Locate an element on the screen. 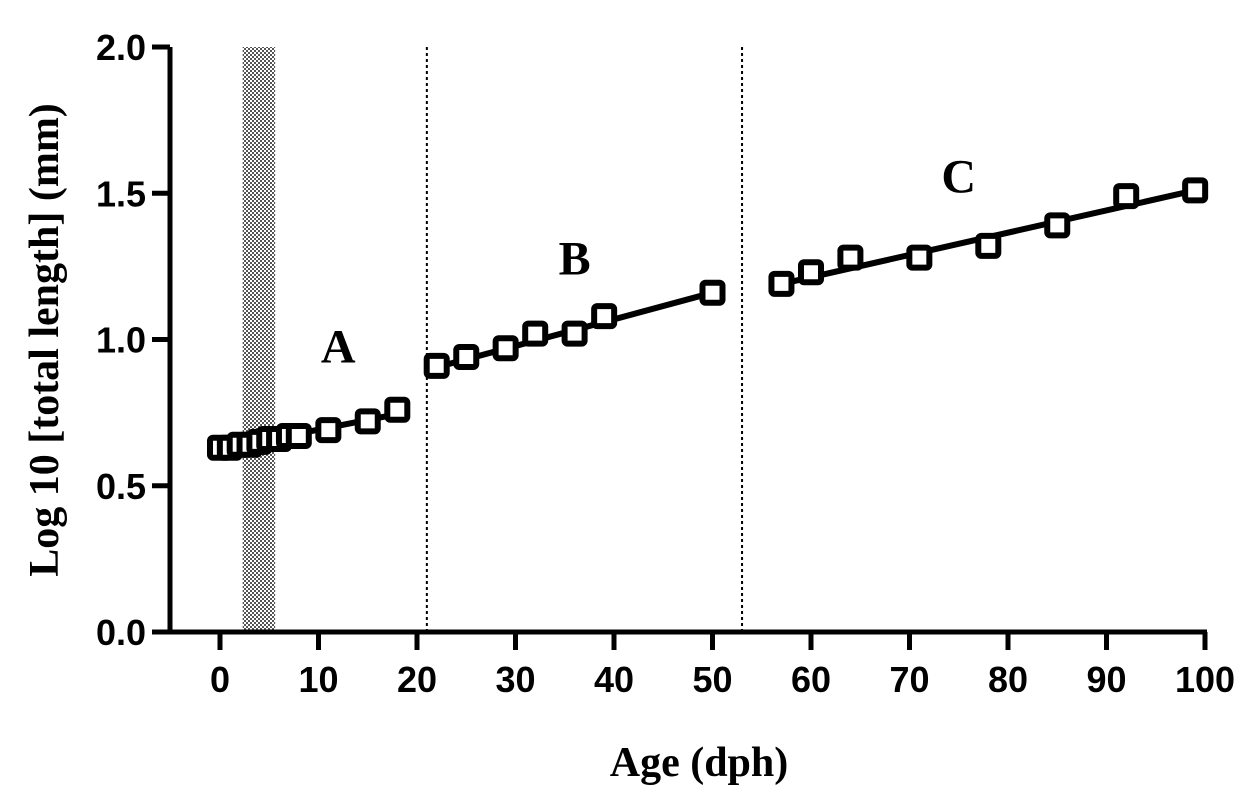 Image resolution: width=1260 pixels, height=806 pixels. phase-label-b: B is located at coordinates (575, 259).